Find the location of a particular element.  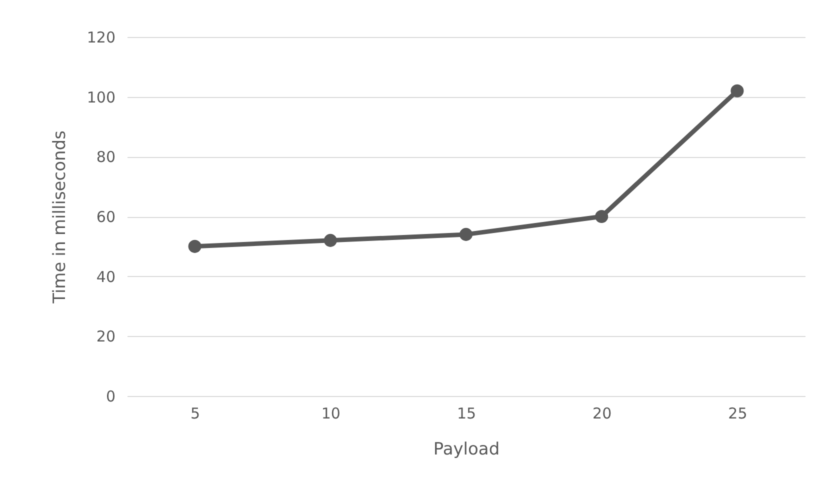

y-tick-label: 60 is located at coordinates (106, 217).